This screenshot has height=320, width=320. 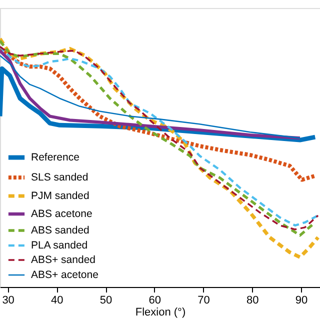 What do you see at coordinates (60, 196) in the screenshot?
I see `legend-label: PJM sanded` at bounding box center [60, 196].